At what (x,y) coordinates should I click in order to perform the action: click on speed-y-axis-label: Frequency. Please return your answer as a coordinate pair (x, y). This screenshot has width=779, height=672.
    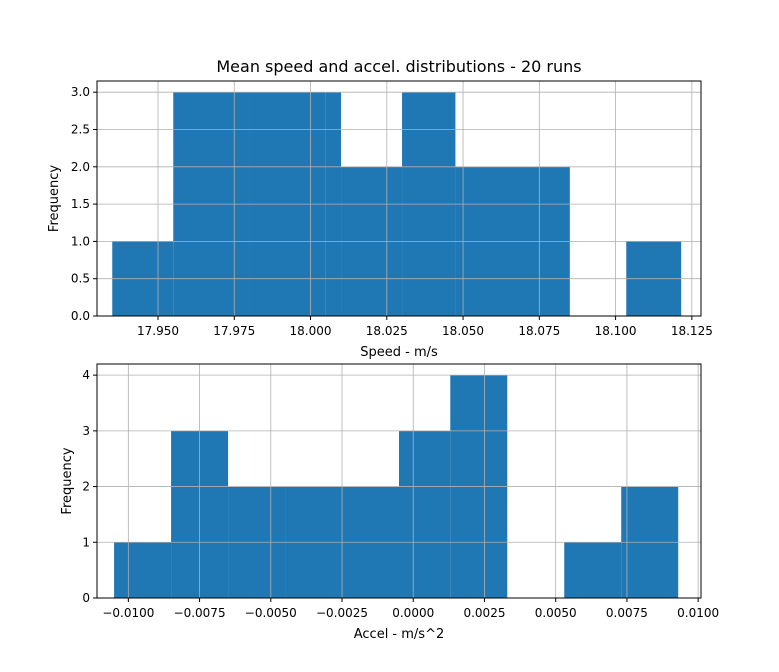
    Looking at the image, I should click on (54, 198).